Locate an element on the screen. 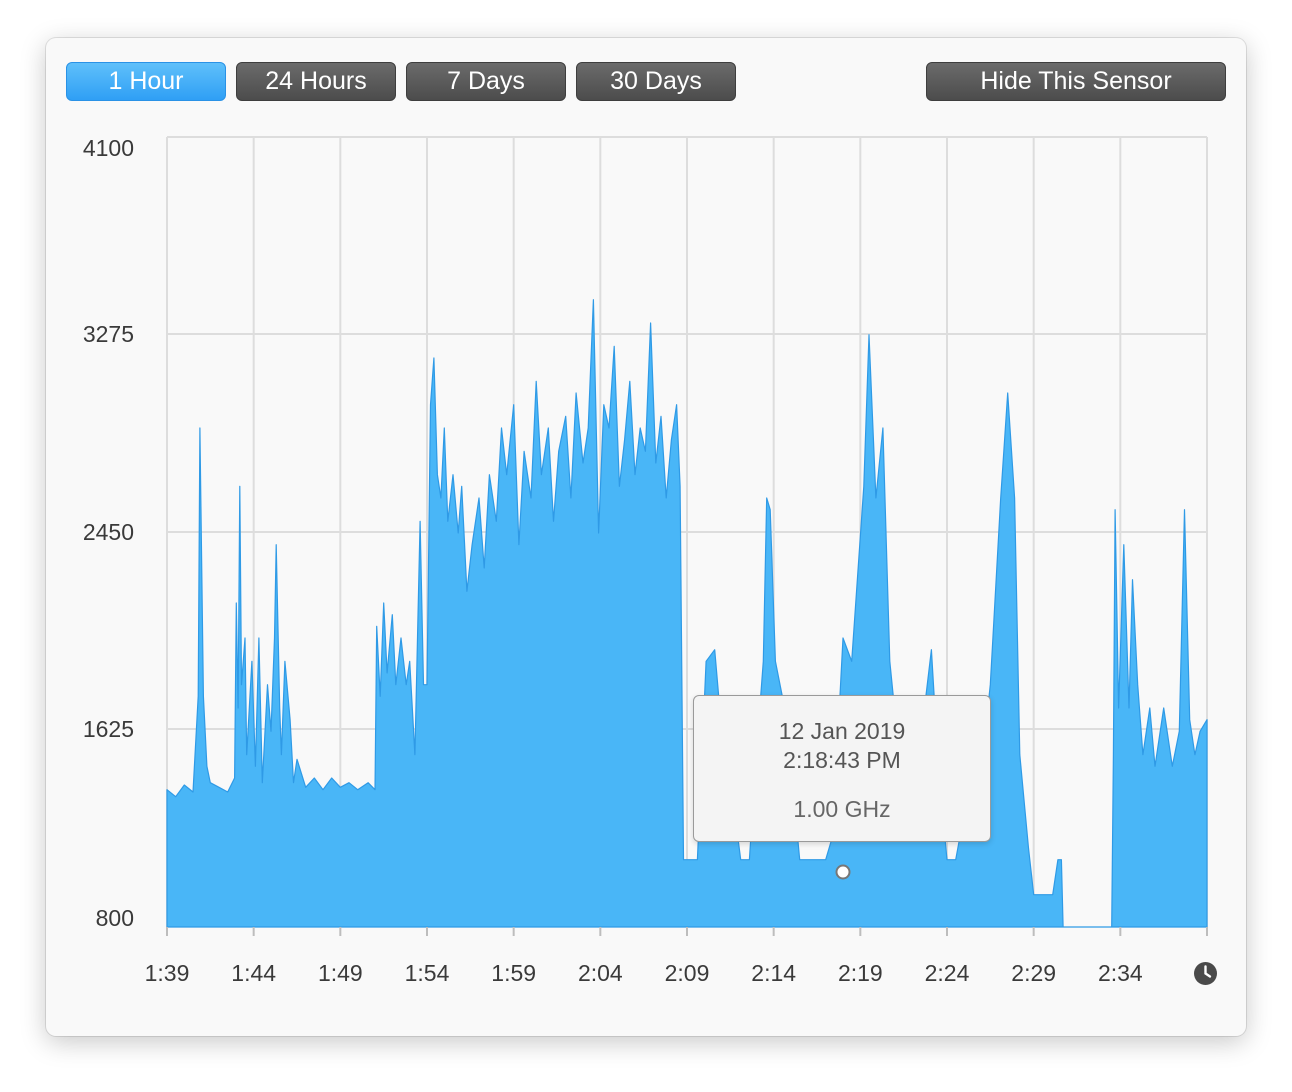 Image resolution: width=1292 pixels, height=1092 pixels. y-tick-label: 2450 is located at coordinates (108, 532).